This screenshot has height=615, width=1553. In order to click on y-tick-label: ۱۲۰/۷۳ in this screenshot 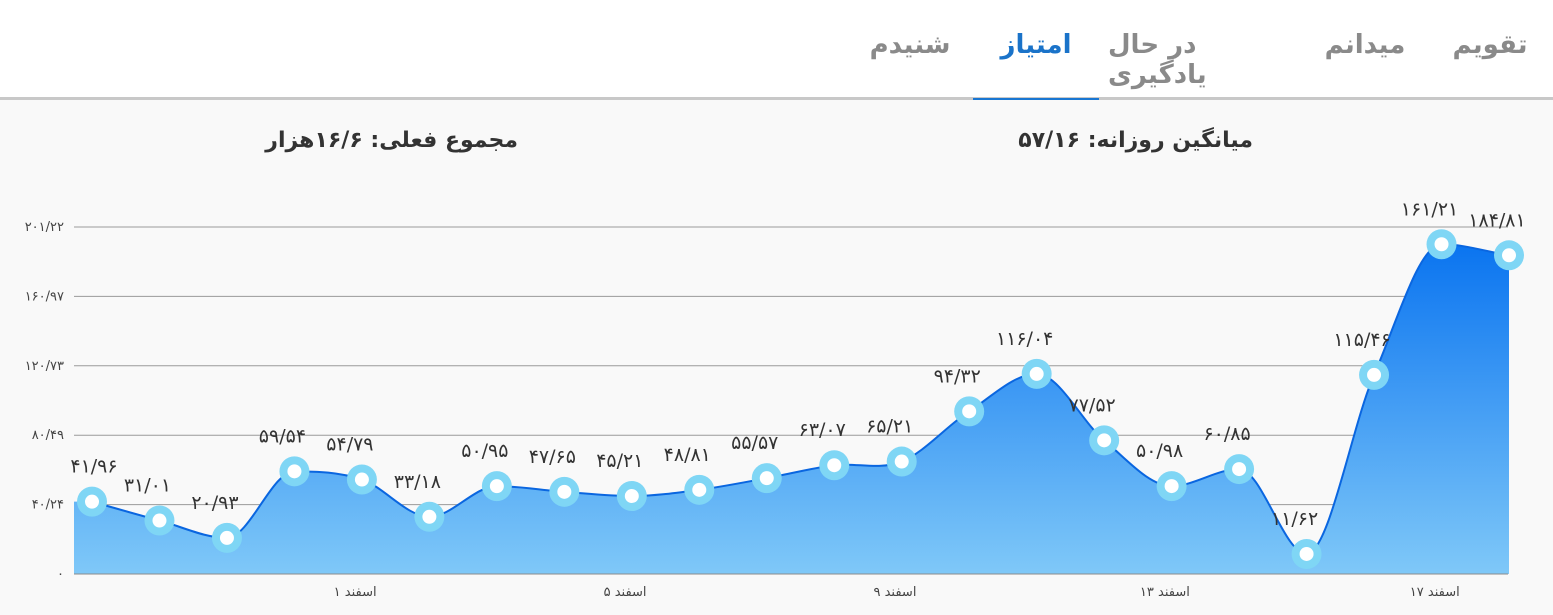, I will do `click(44, 366)`.